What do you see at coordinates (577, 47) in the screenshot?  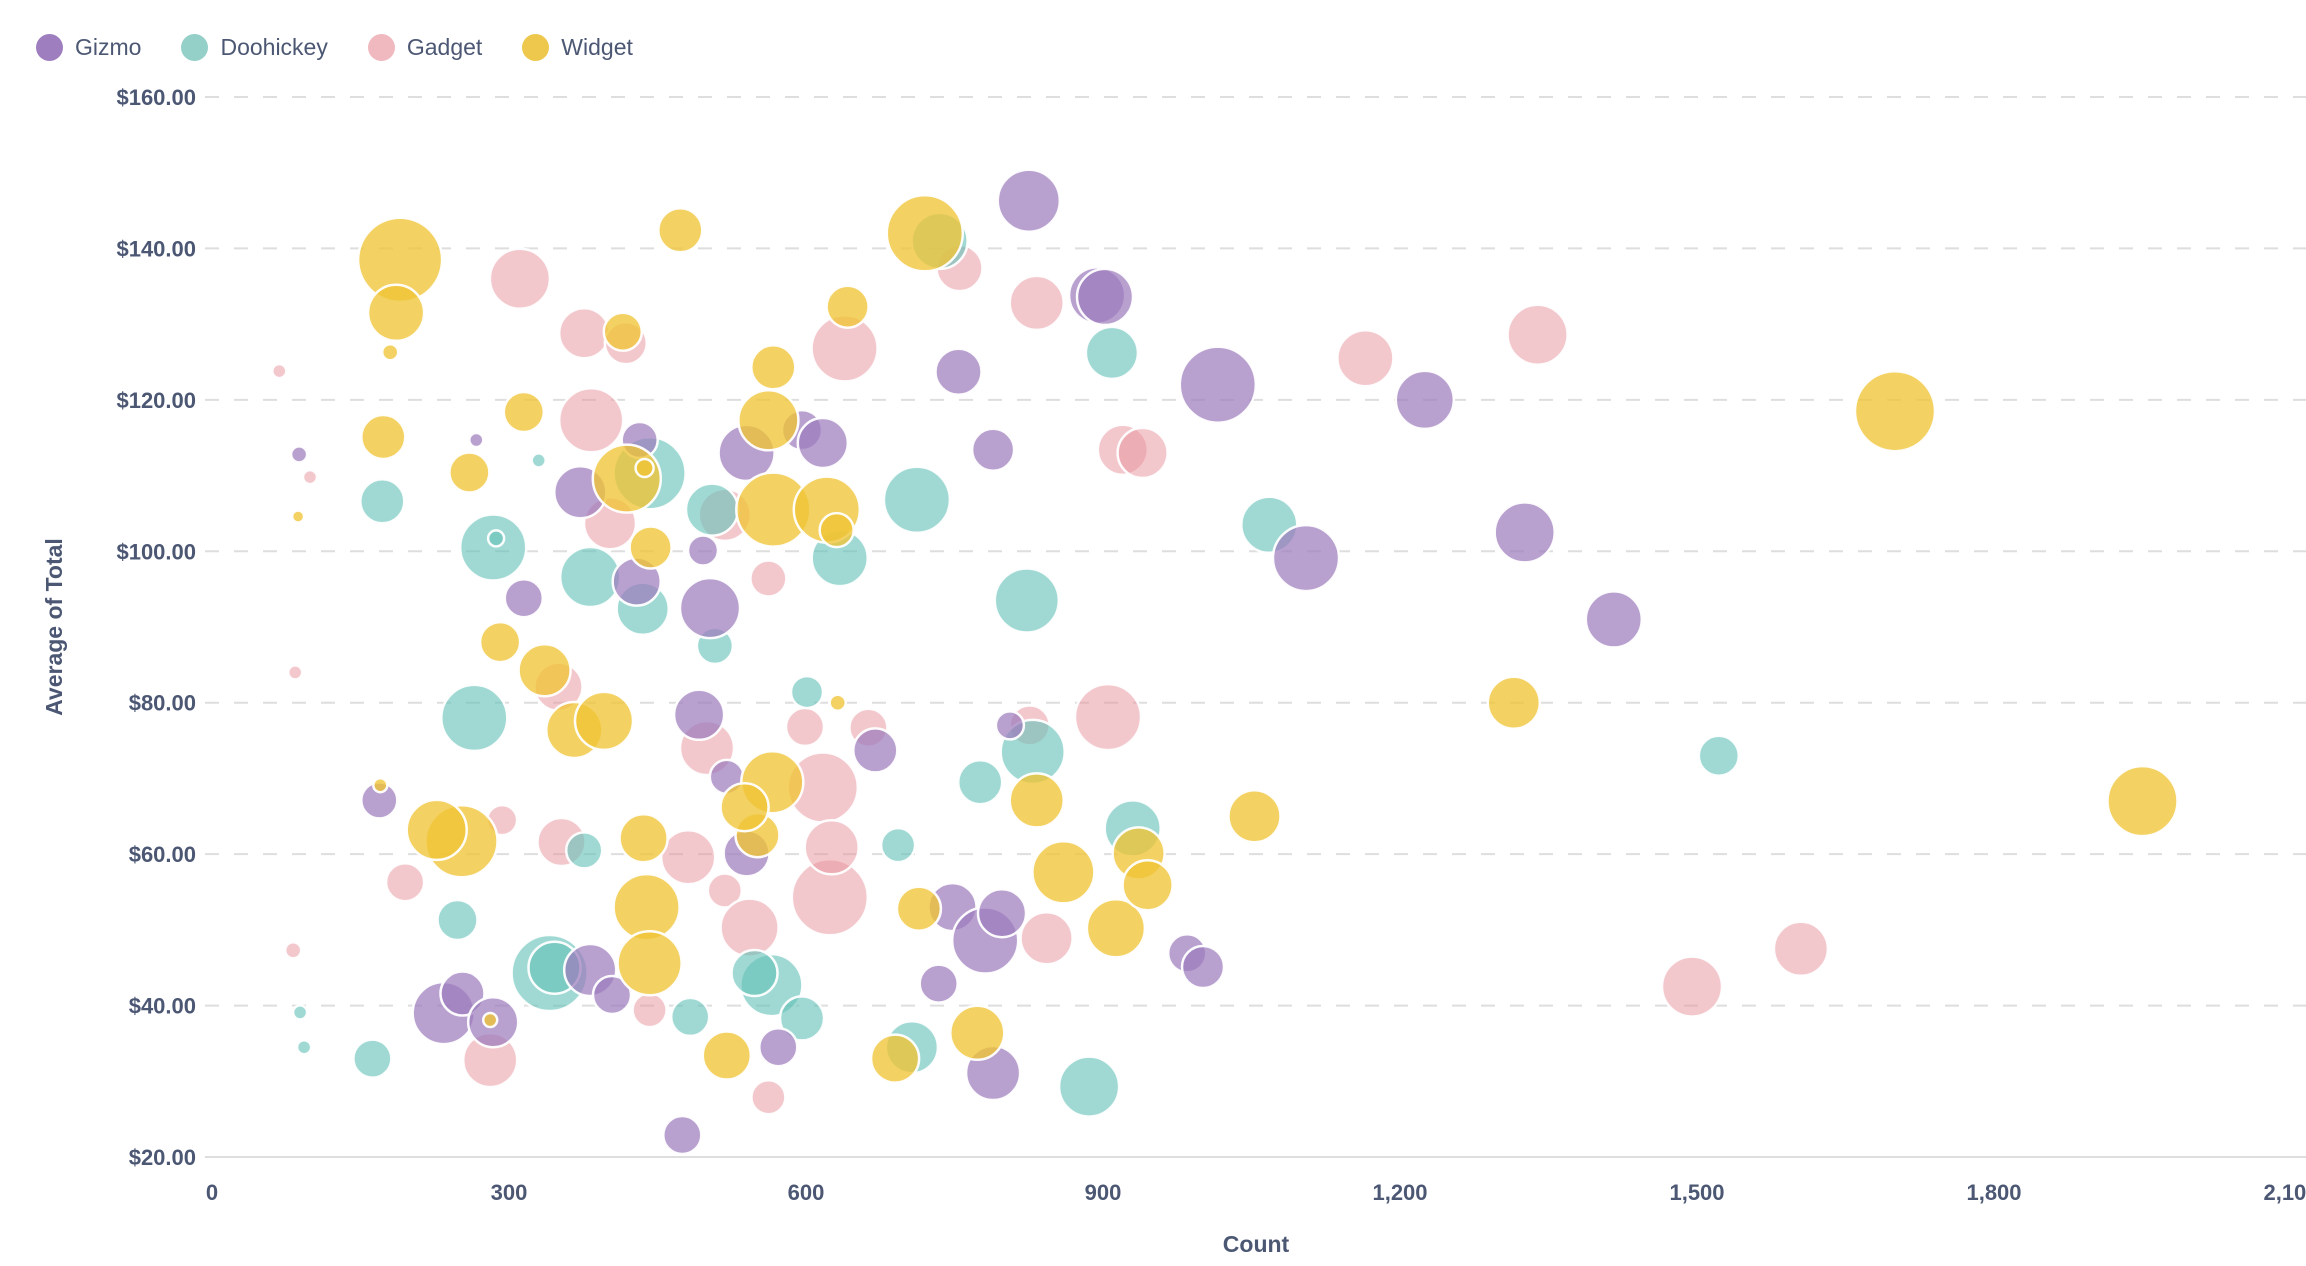 I see `legend-item-widget: Widget` at bounding box center [577, 47].